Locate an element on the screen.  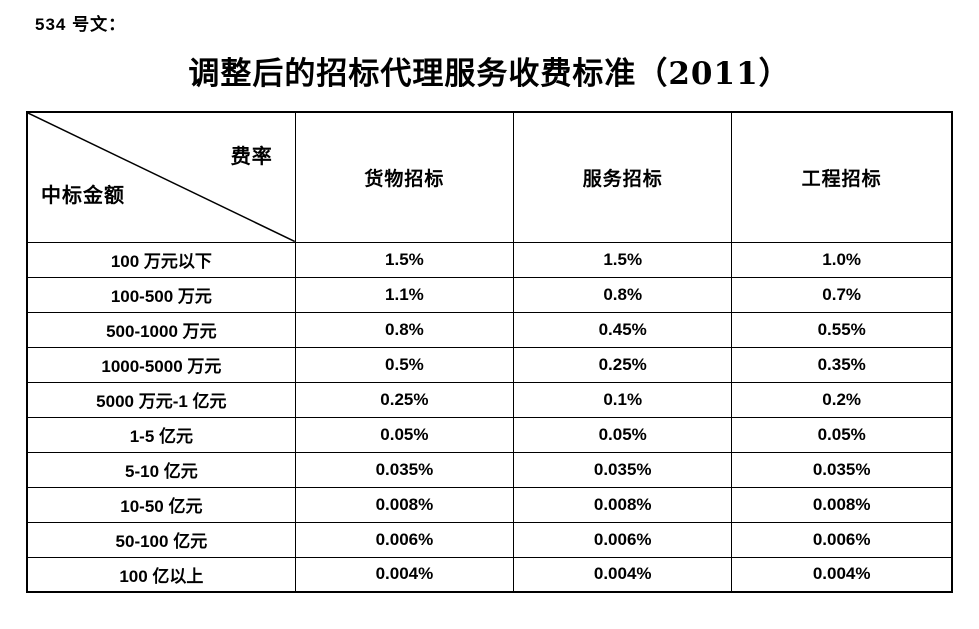
rate-value-engineering: 0.008% is located at coordinates (842, 504).